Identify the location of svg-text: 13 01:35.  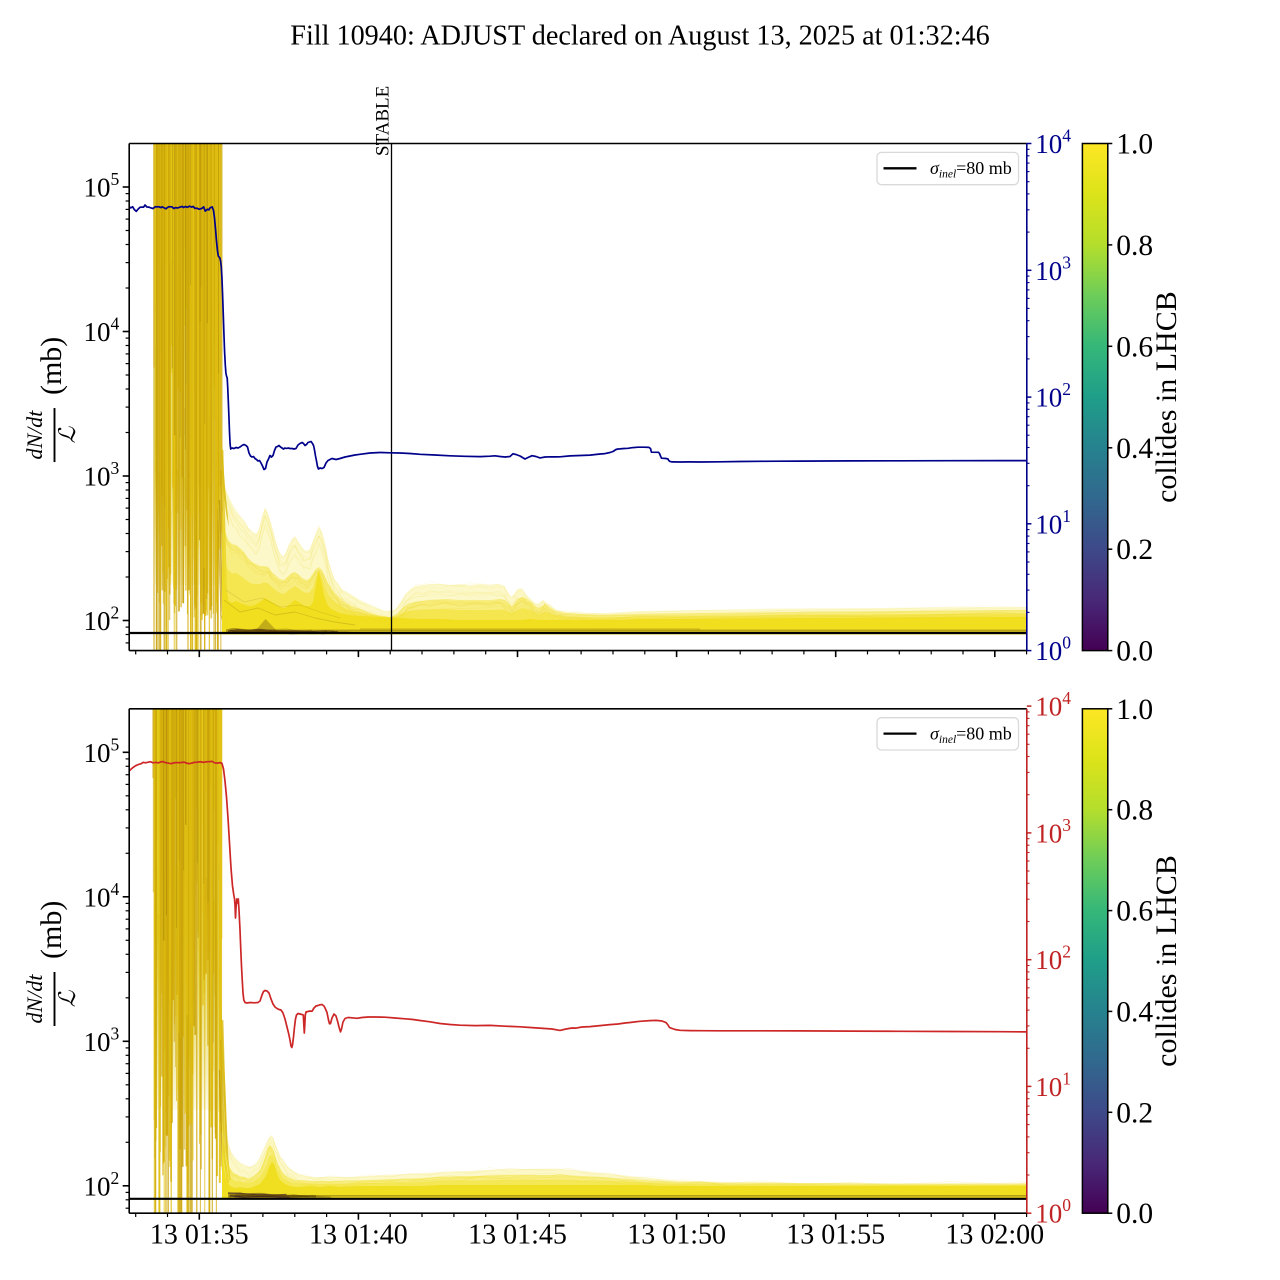
(199, 1235).